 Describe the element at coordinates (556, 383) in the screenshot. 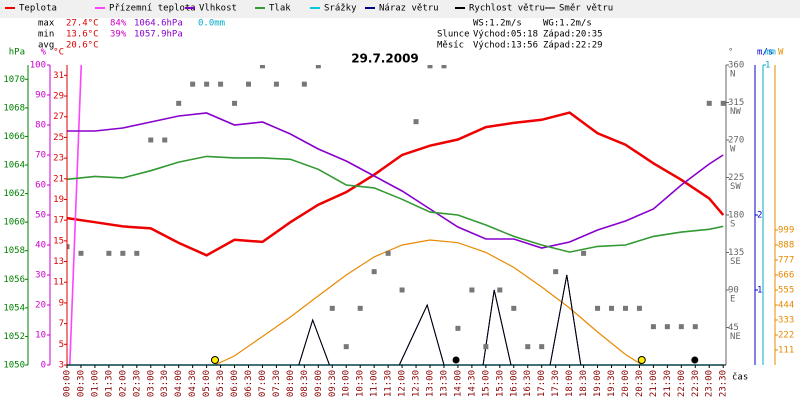

I see `x-tick-label: 17:30` at that location.